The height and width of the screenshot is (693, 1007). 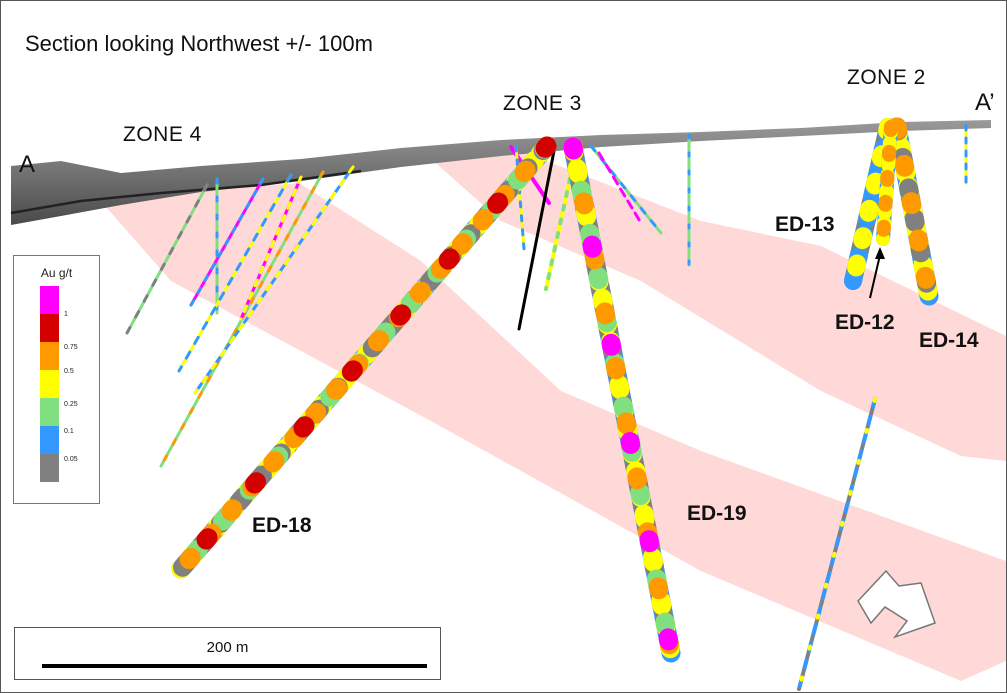 I want to click on ed-13-label: ED-13, so click(x=805, y=224).